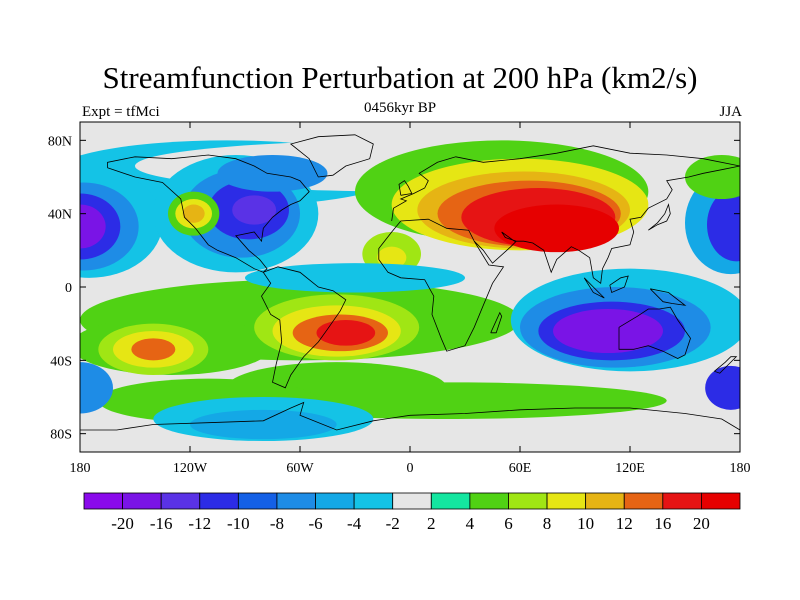  Describe the element at coordinates (238, 523) in the screenshot. I see `colorbar-label-3: -10` at that location.